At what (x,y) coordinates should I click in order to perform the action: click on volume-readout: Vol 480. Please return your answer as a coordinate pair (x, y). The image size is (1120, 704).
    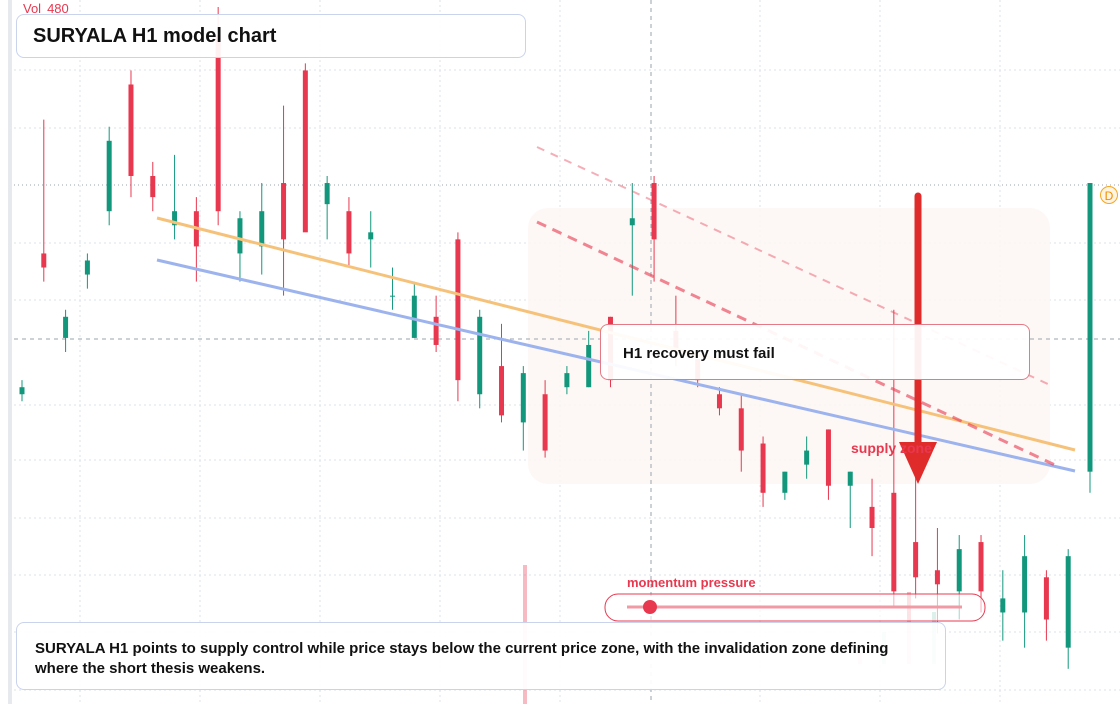
    Looking at the image, I should click on (46, 8).